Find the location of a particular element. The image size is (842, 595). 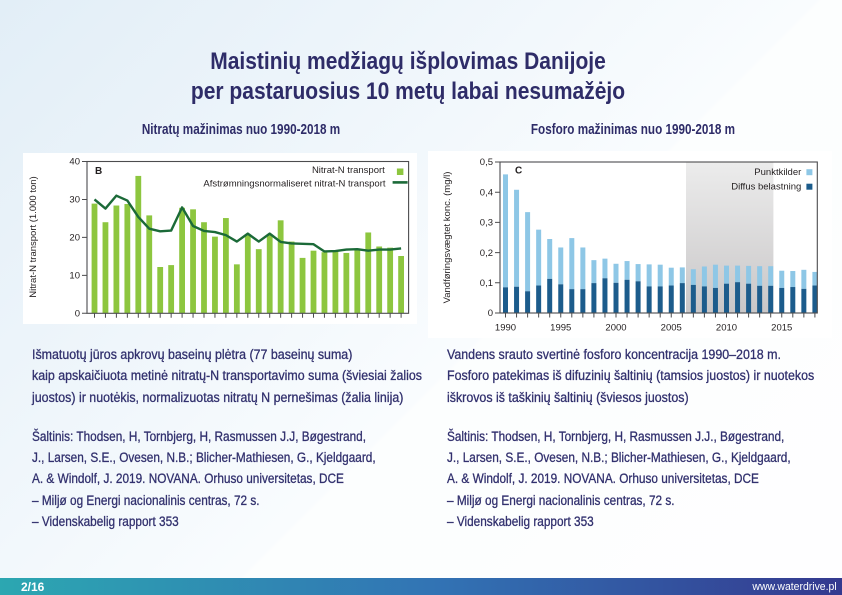

svg-text: C is located at coordinates (518, 171).